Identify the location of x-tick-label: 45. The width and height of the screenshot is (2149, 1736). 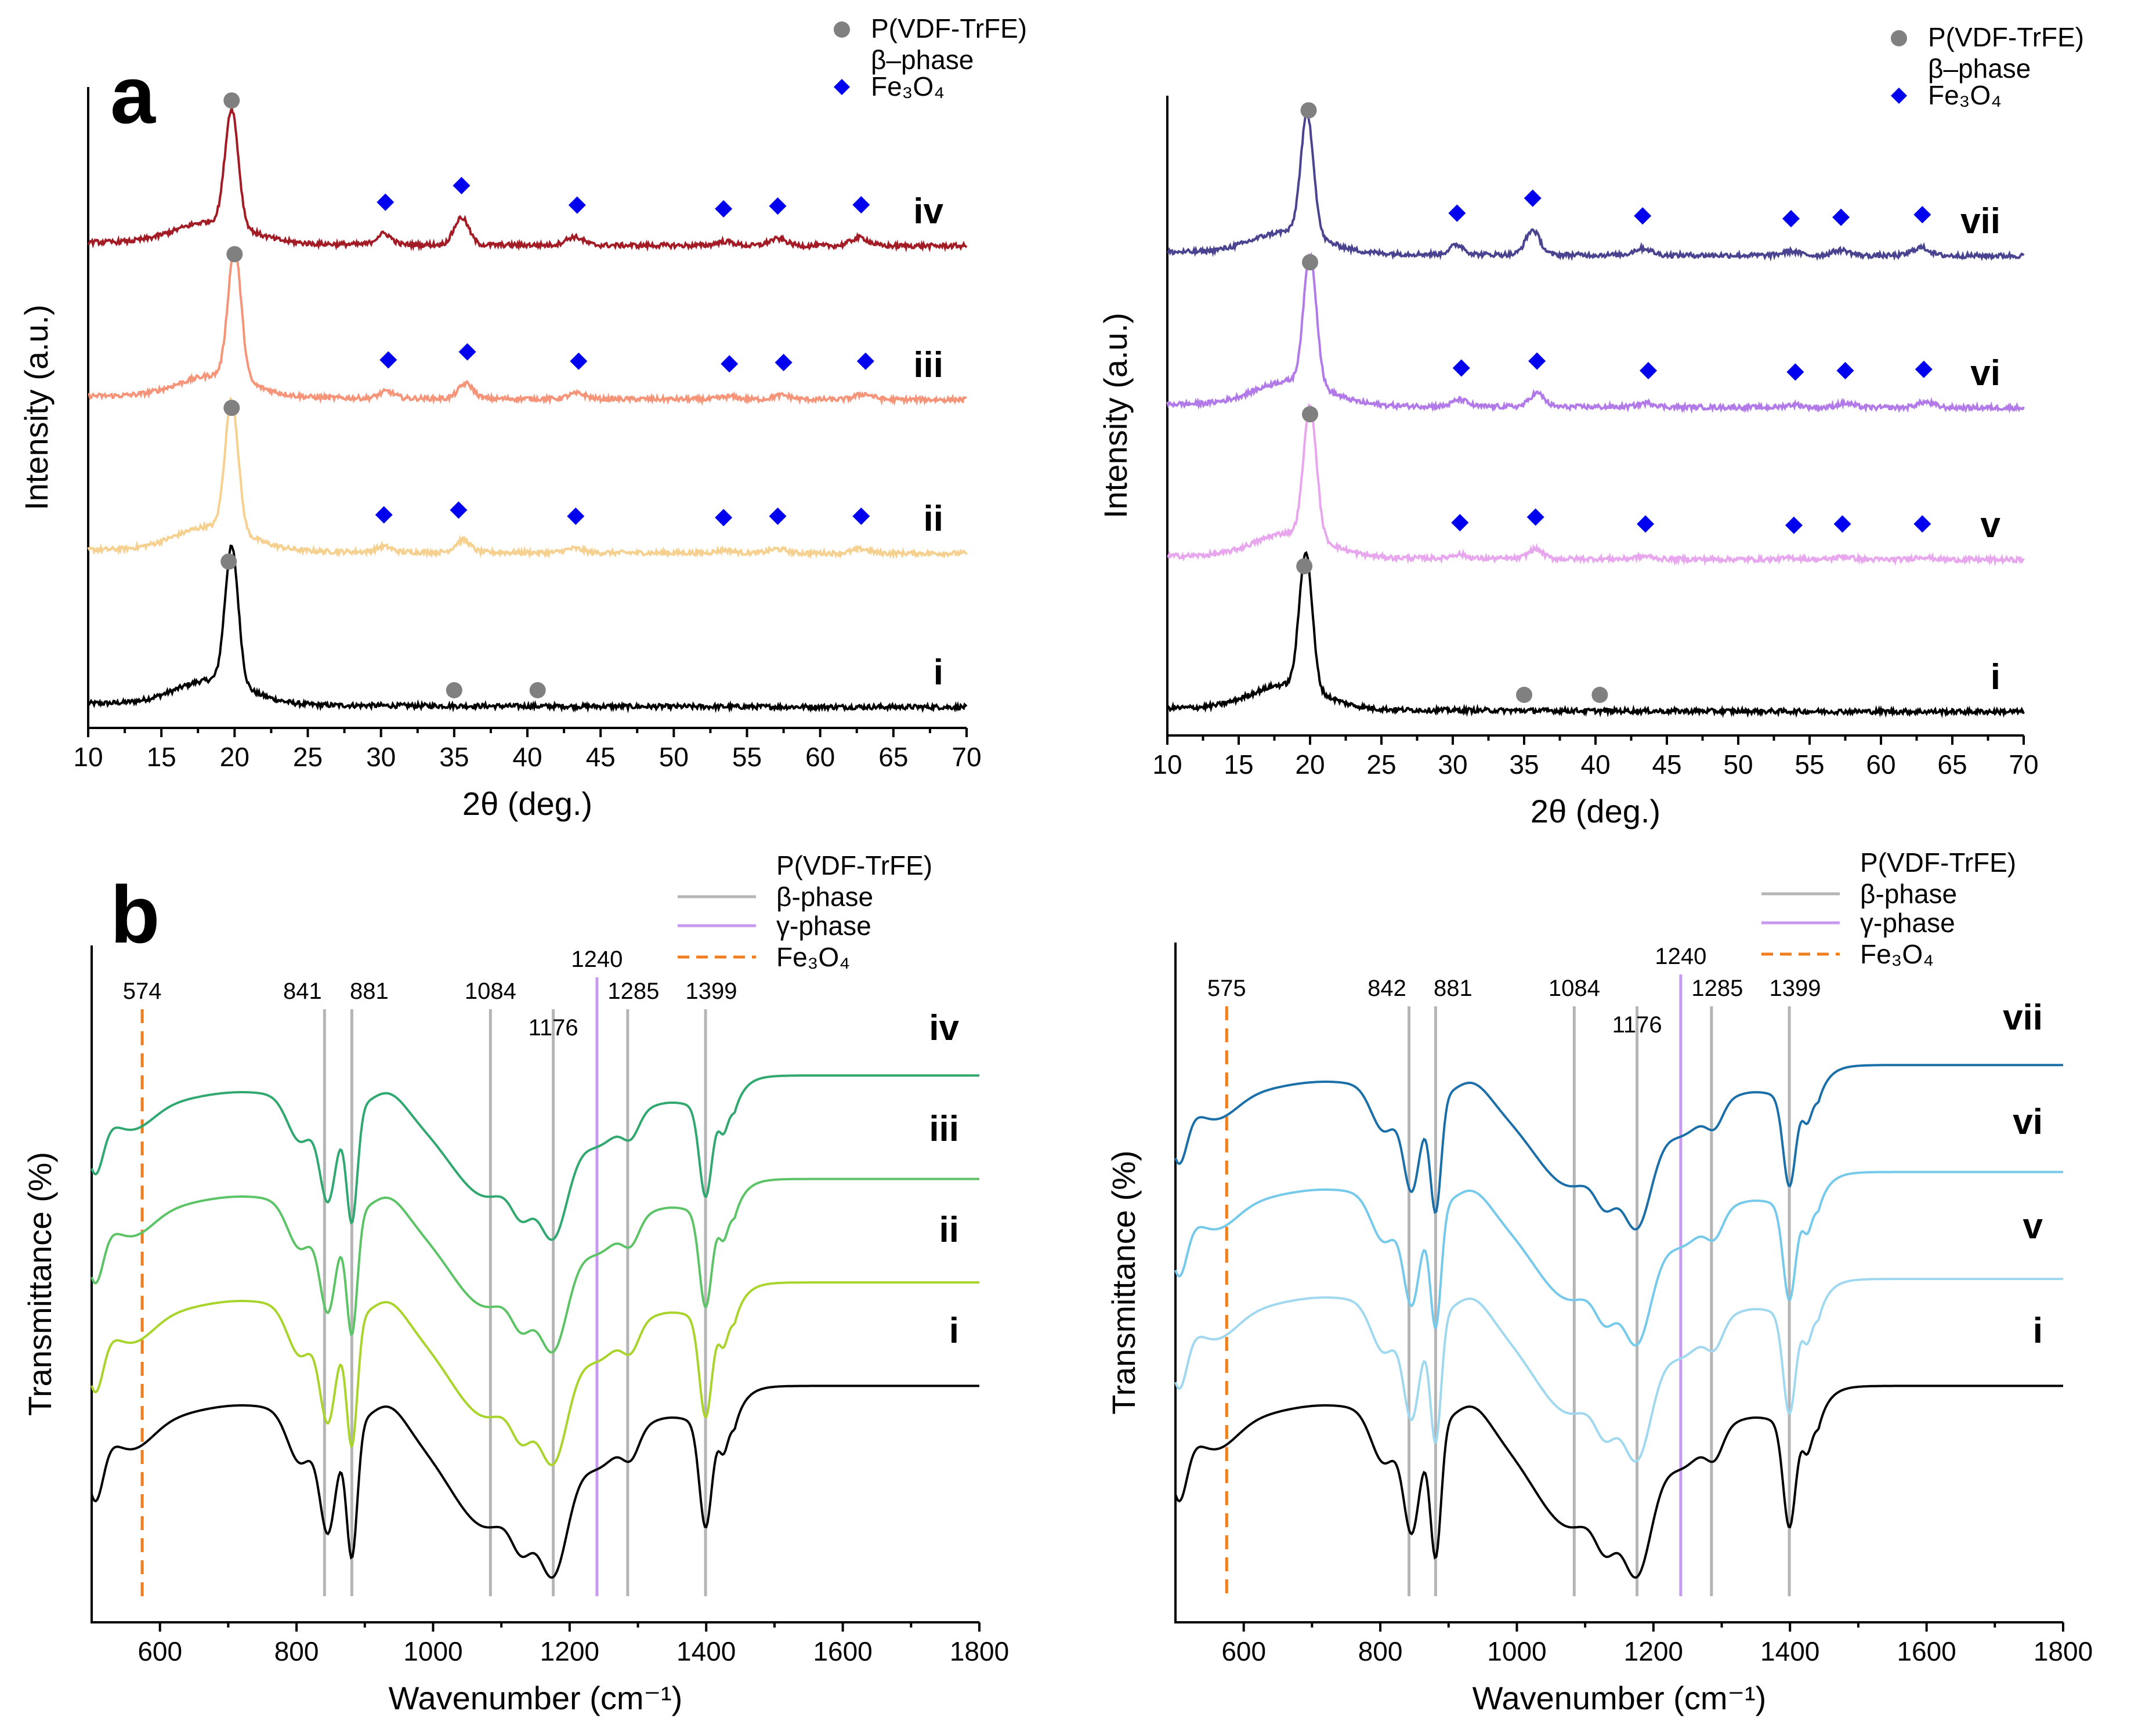
(601, 757).